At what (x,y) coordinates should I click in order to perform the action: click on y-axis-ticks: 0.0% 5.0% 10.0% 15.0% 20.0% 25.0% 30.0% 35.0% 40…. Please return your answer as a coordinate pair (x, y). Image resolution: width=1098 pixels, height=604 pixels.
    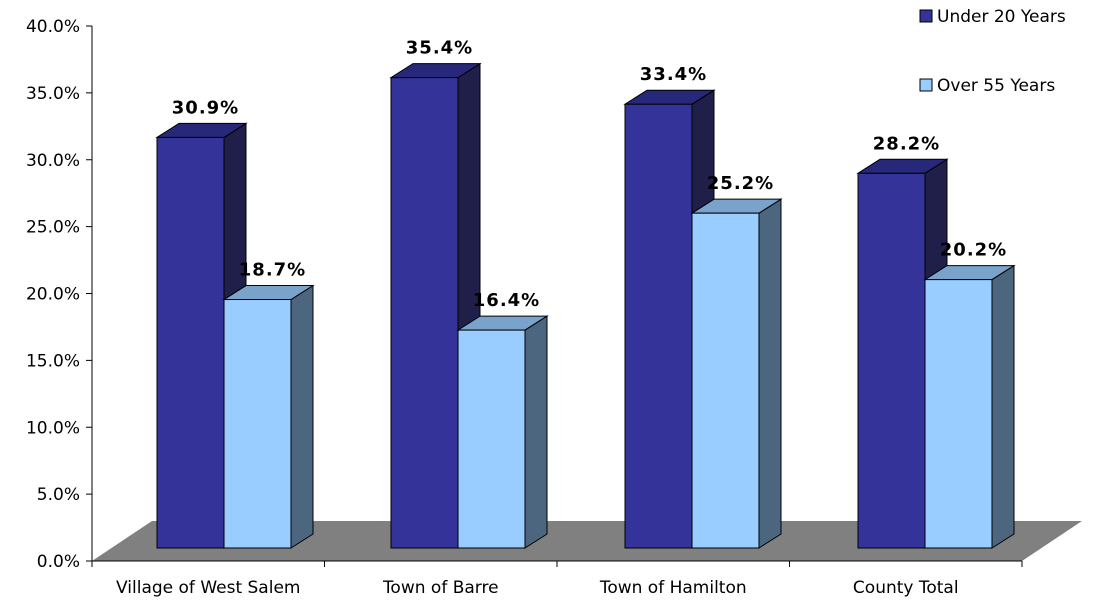
    Looking at the image, I should click on (59, 294).